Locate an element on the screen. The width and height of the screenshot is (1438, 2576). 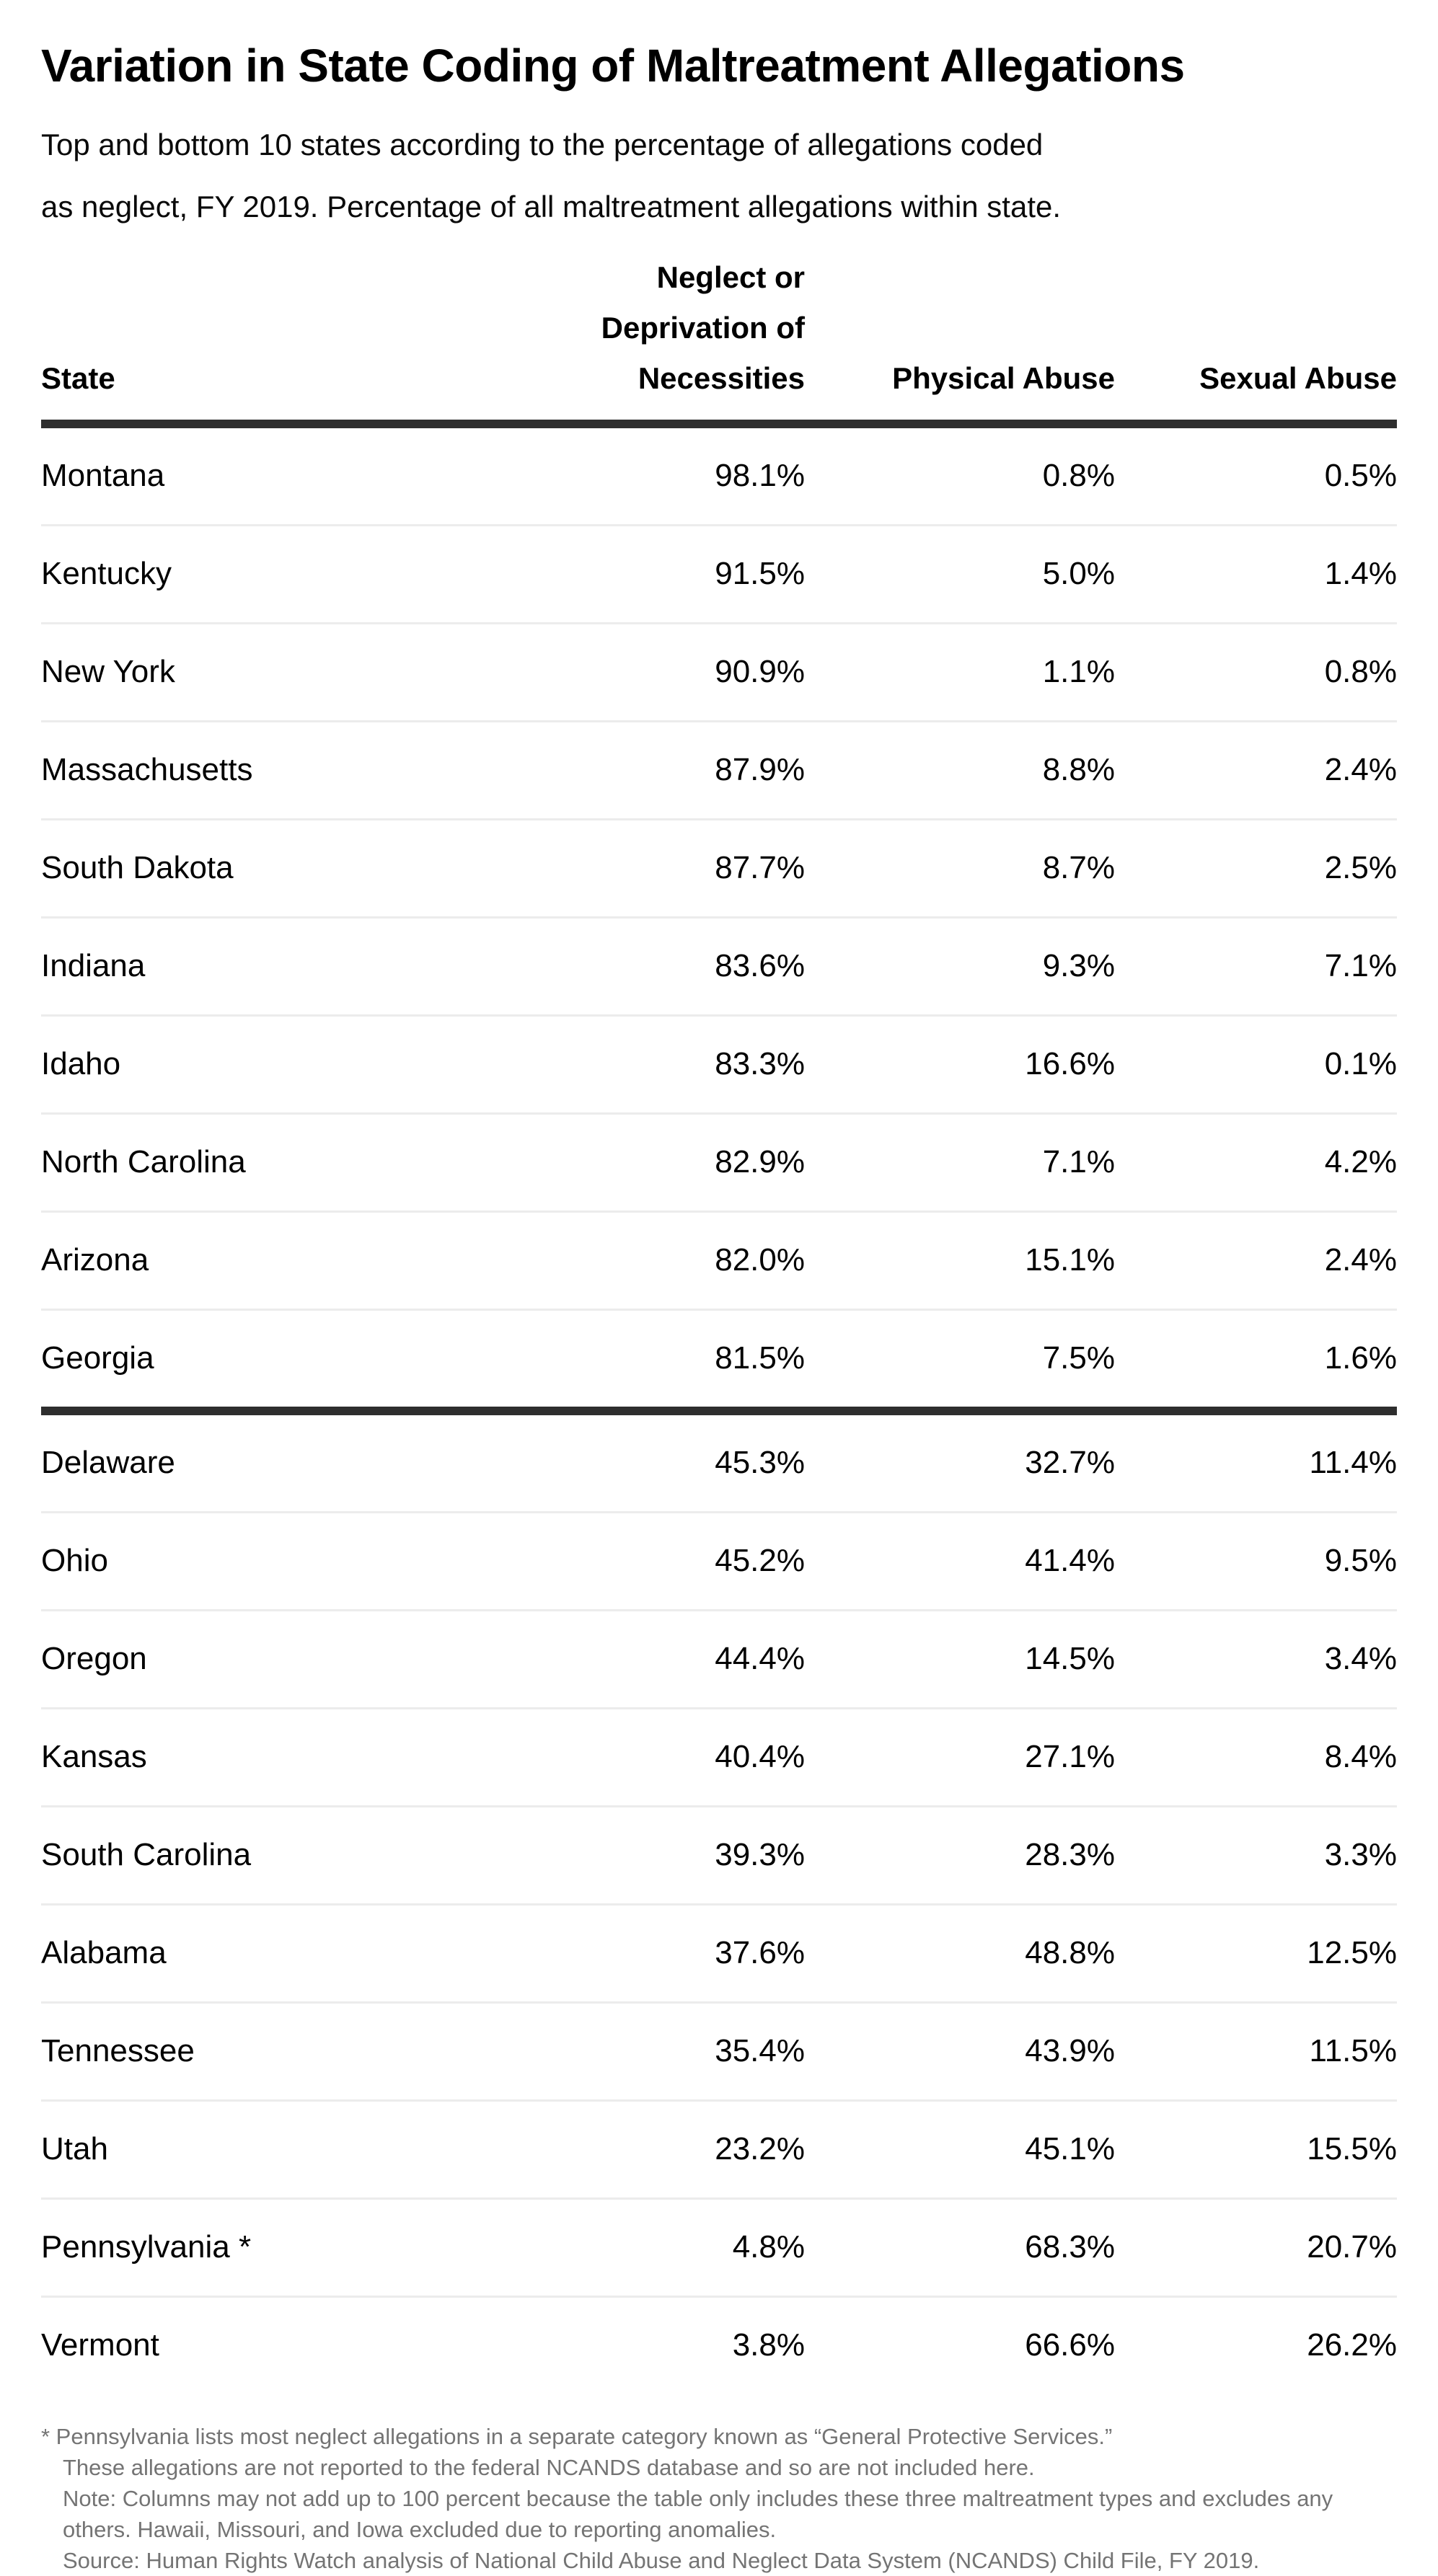
table-row-bottom-group-start: Delaware 45.3% 32.7% 11.4% is located at coordinates (719, 1460).